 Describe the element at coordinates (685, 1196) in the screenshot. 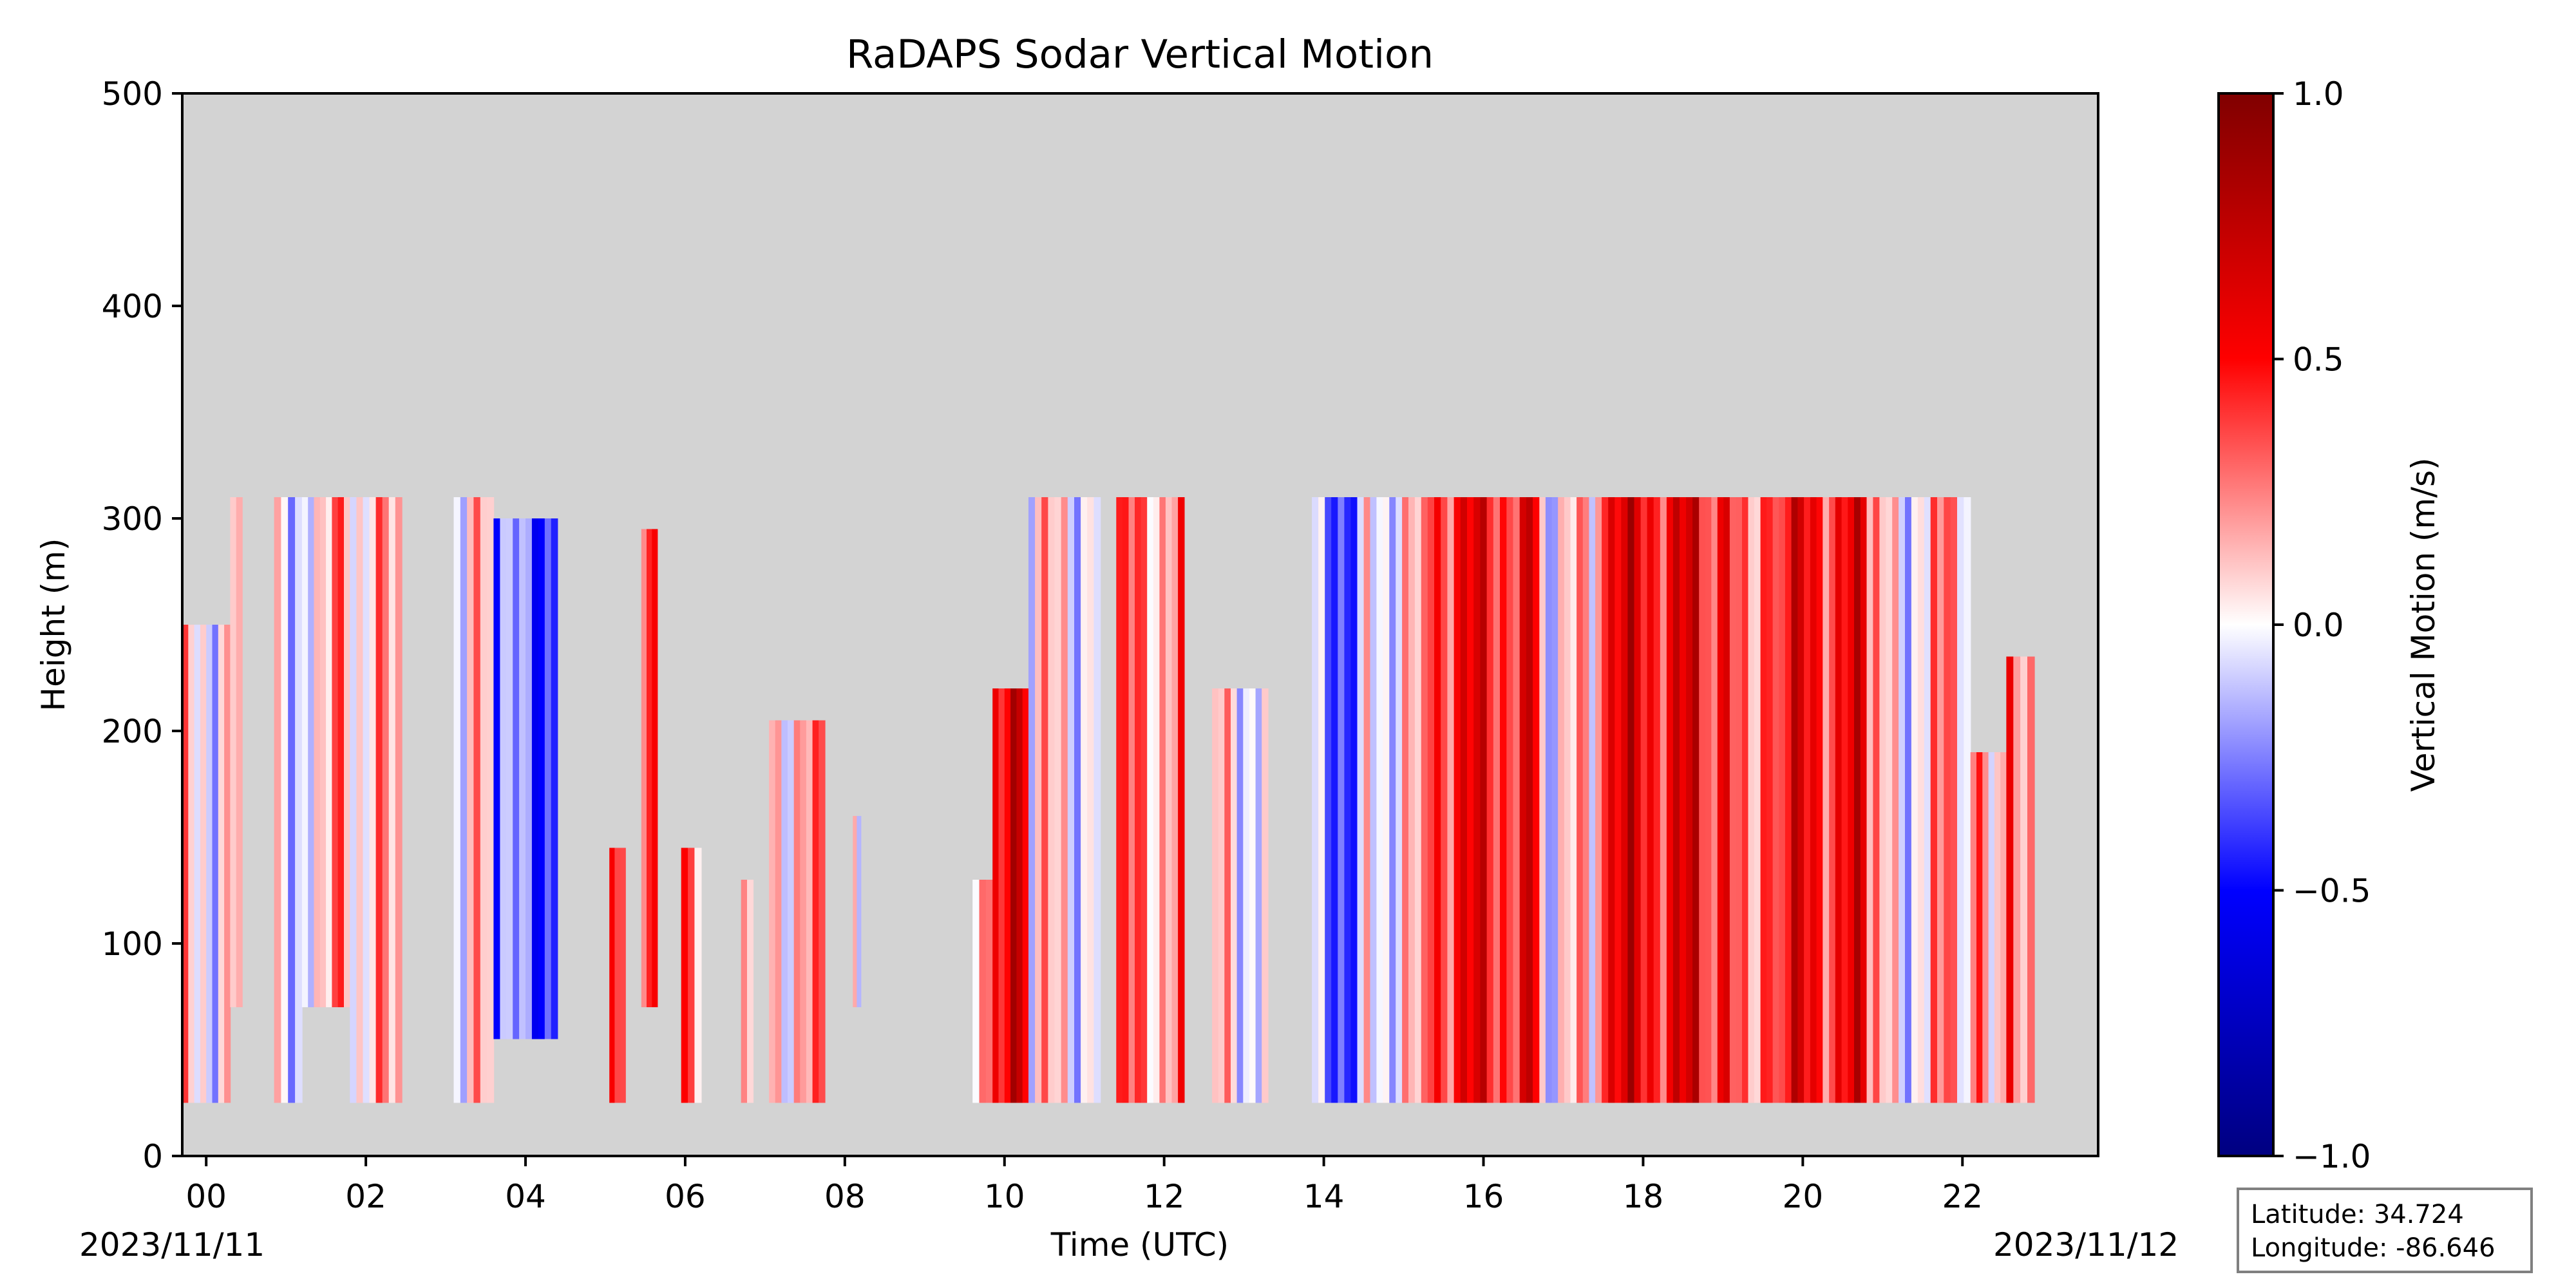

I see `x-tick-label: 06` at that location.